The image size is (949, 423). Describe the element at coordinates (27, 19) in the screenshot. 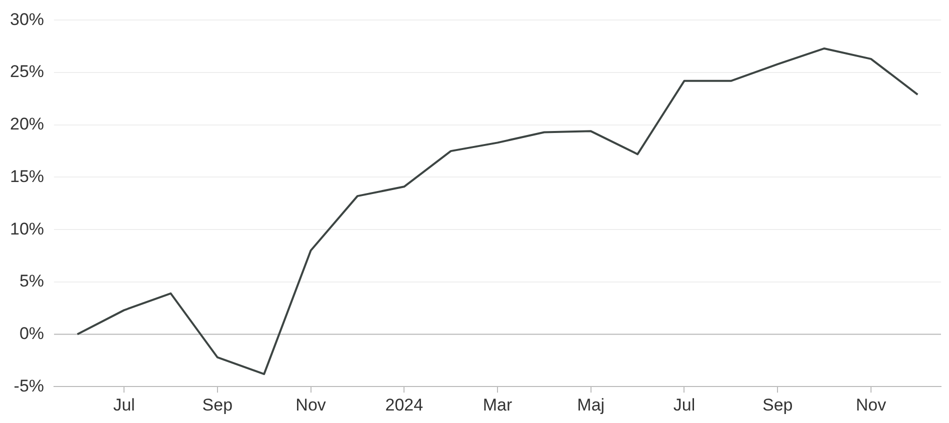

I see `y-tick-label: 30%` at that location.